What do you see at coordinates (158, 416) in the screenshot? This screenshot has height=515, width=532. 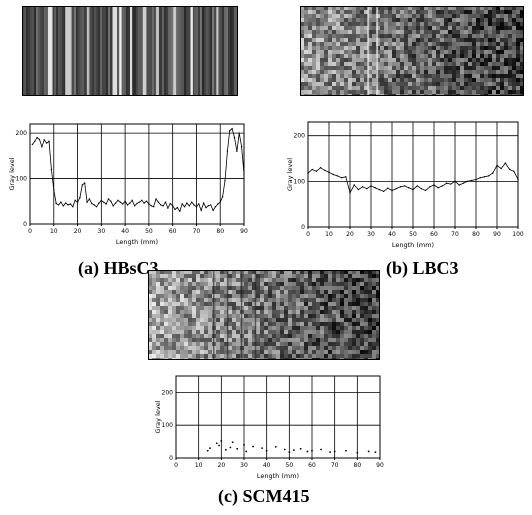 I see `y-axis-label: Gray level` at bounding box center [158, 416].